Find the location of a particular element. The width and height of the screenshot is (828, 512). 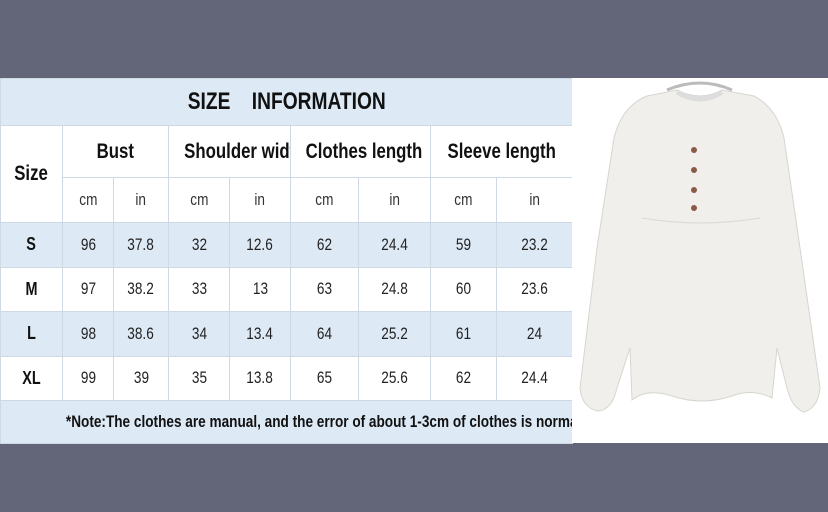

value-cell: 13.4 is located at coordinates (260, 334).